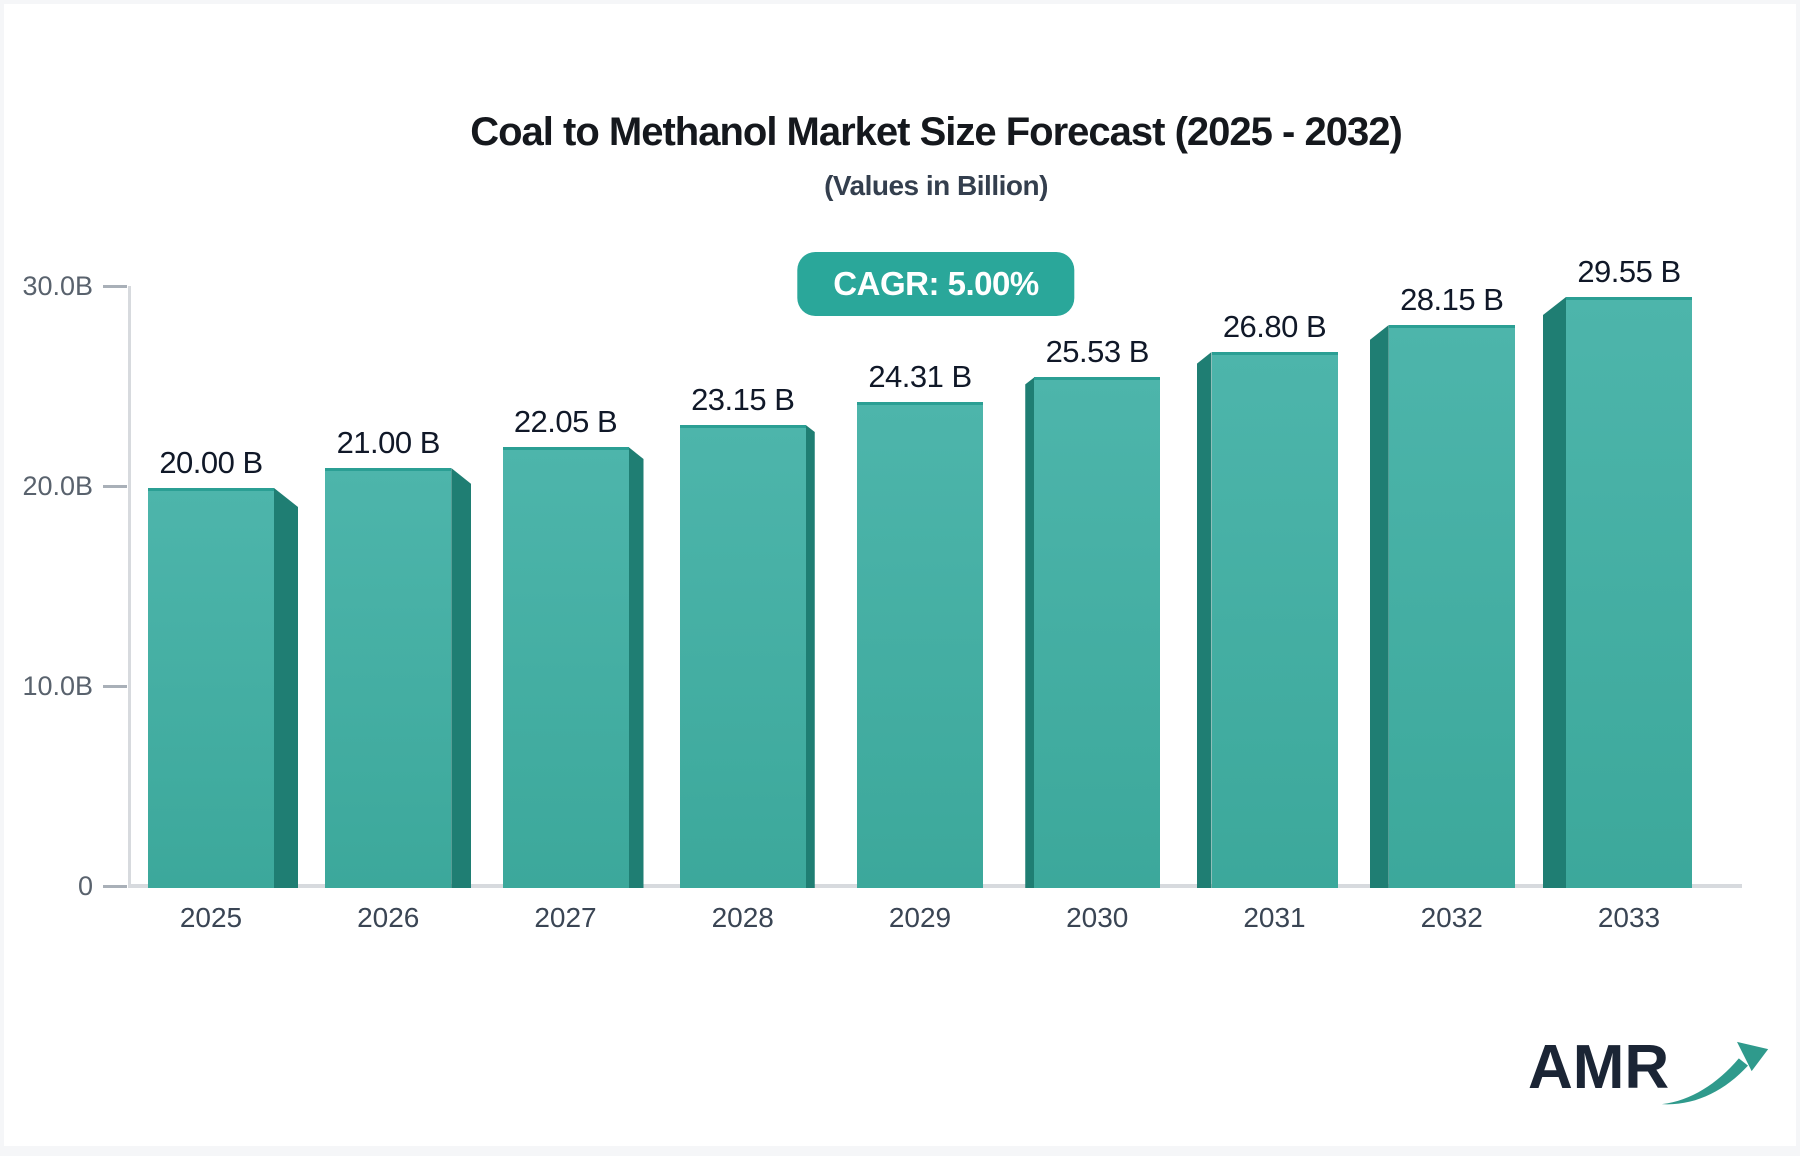  I want to click on bar-2030, so click(1097, 632).